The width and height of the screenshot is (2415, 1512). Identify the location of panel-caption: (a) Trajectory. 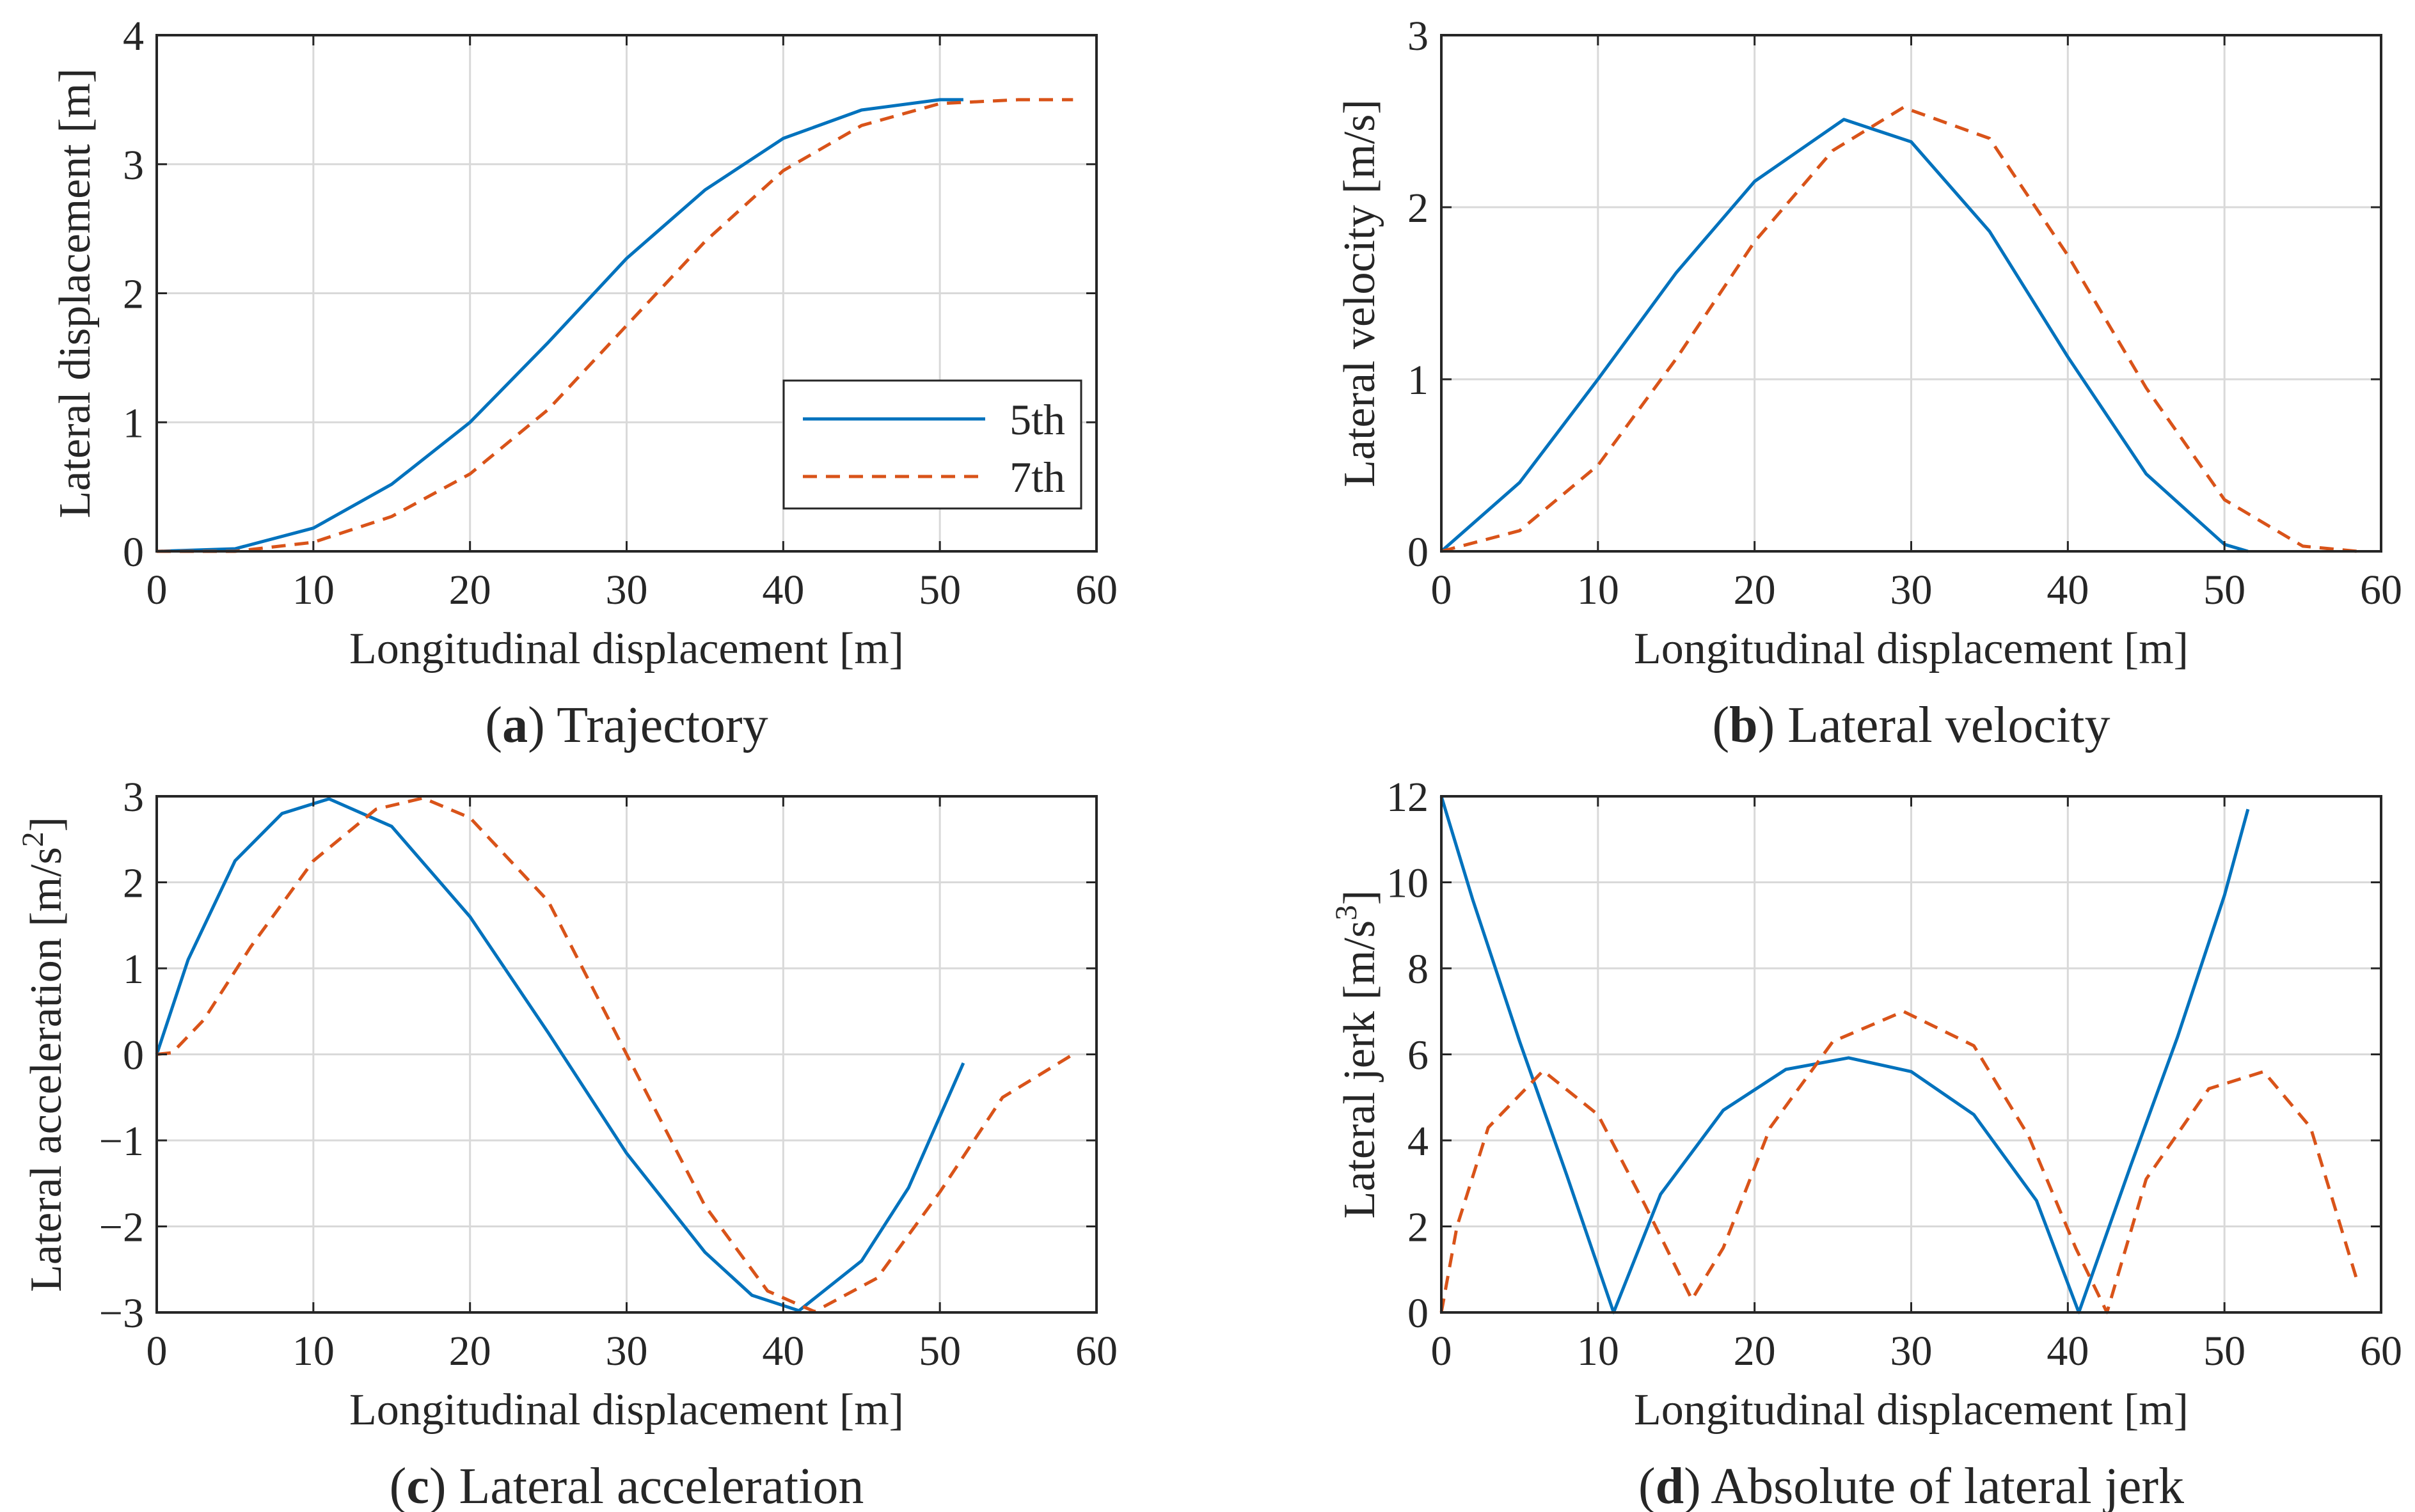
(626, 725).